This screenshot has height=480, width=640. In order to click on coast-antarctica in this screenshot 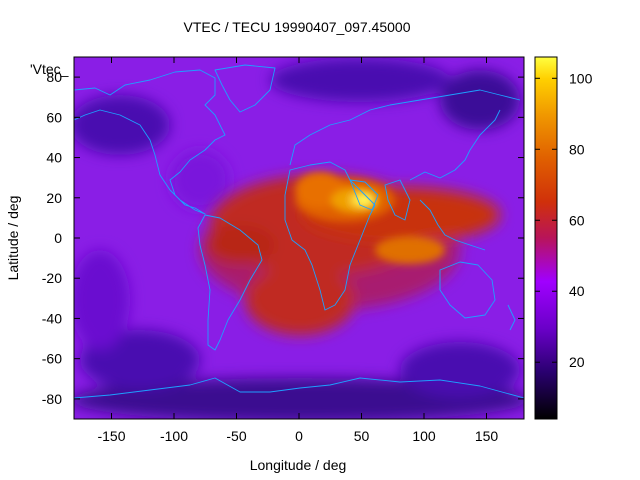, I will do `click(299, 388)`.